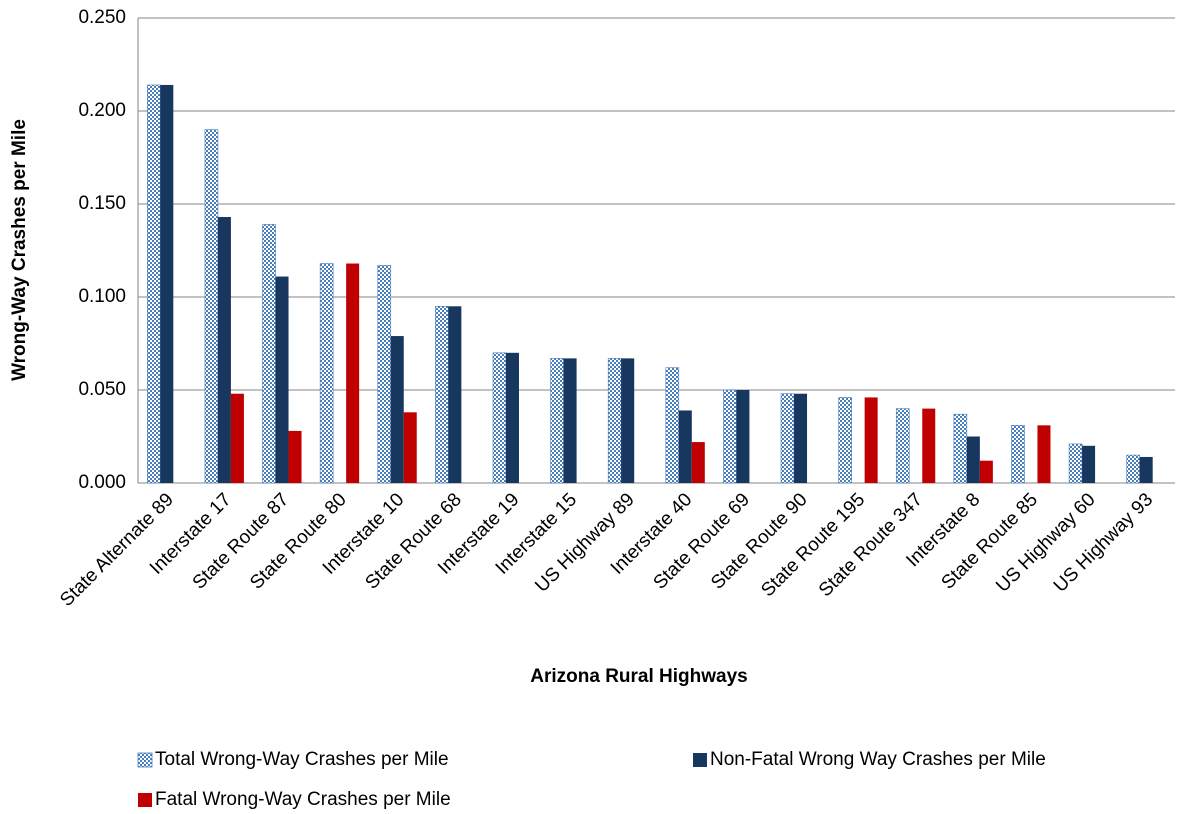  What do you see at coordinates (102, 110) in the screenshot?
I see `y-tick-label: 0.200` at bounding box center [102, 110].